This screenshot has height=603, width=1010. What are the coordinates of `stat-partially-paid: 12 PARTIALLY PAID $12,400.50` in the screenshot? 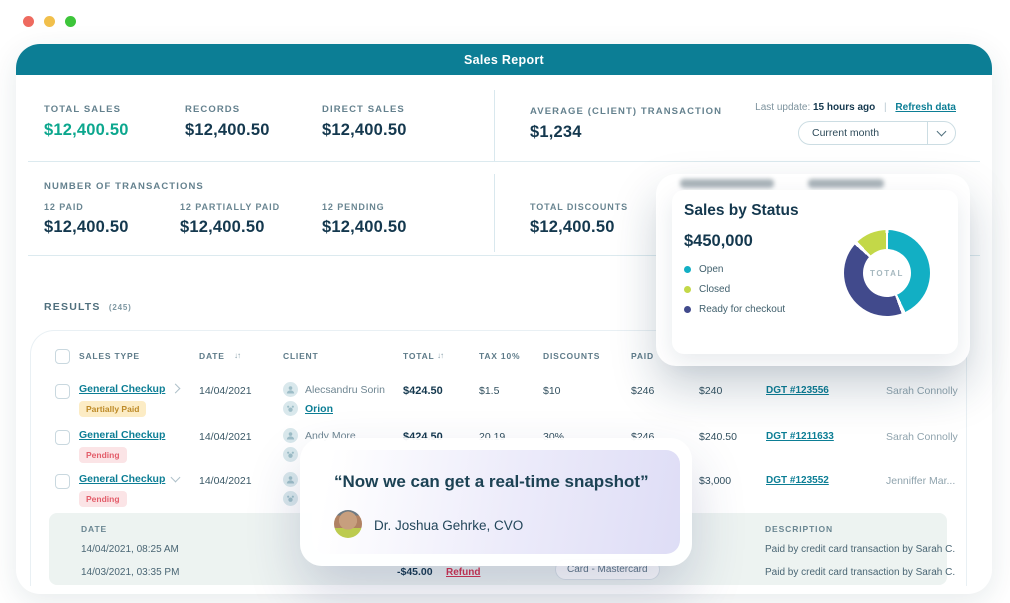 It's located at (230, 219).